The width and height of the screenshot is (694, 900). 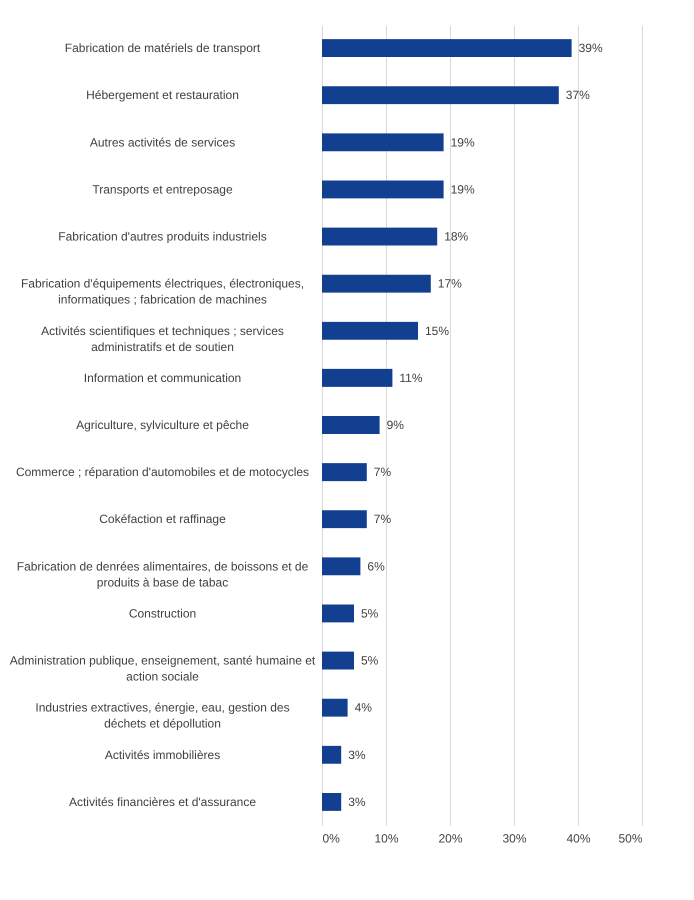 What do you see at coordinates (162, 291) in the screenshot?
I see `y-tick-label: Fabrication d'équipements électriques, électroniques, informatiques ; fabrication de machines` at bounding box center [162, 291].